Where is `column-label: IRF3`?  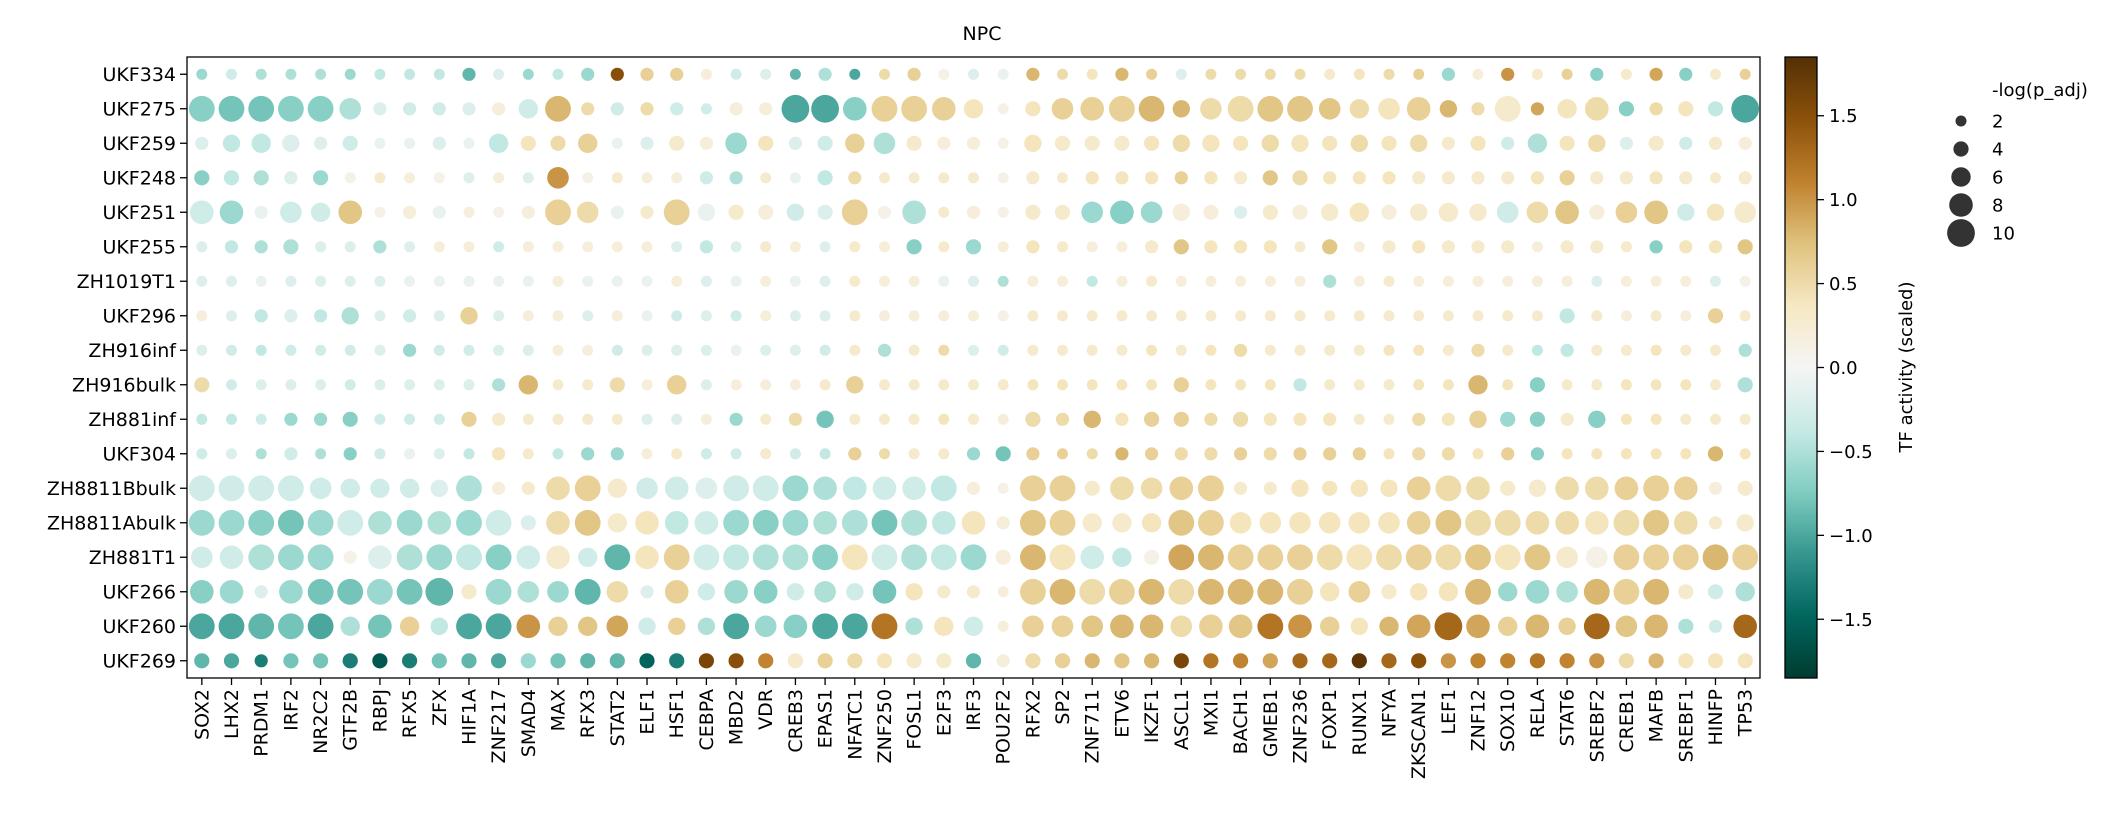
column-label: IRF3 is located at coordinates (974, 710).